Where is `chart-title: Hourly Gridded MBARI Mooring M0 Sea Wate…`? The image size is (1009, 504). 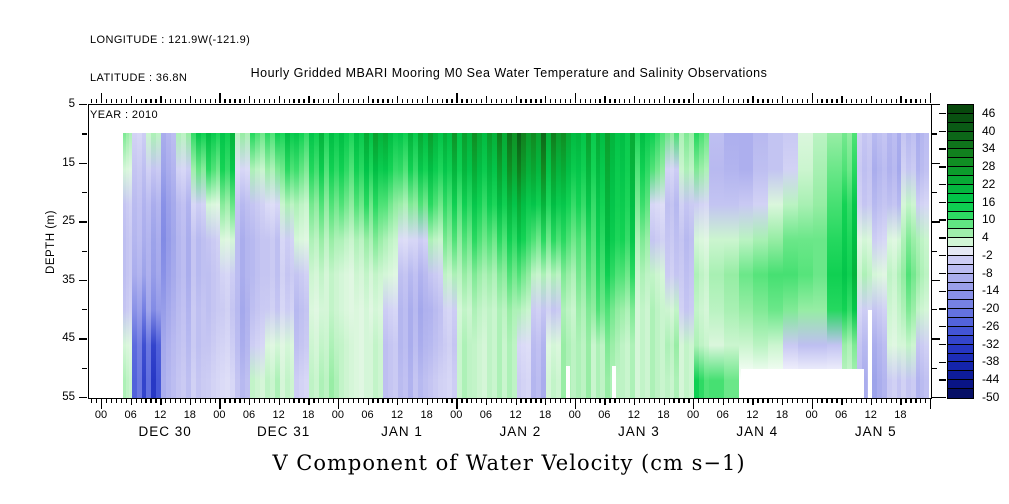
chart-title: Hourly Gridded MBARI Mooring M0 Sea Wate… is located at coordinates (509, 73).